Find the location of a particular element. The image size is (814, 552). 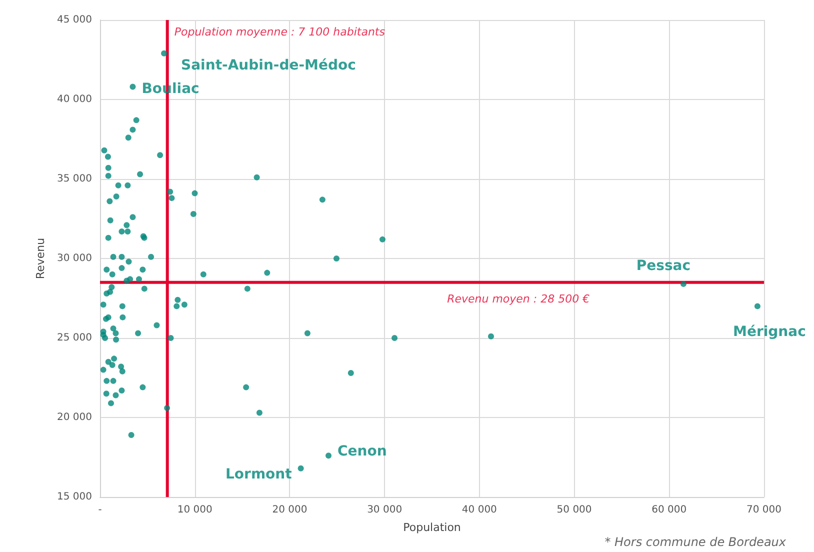

x-axis-title: Population is located at coordinates (432, 527).